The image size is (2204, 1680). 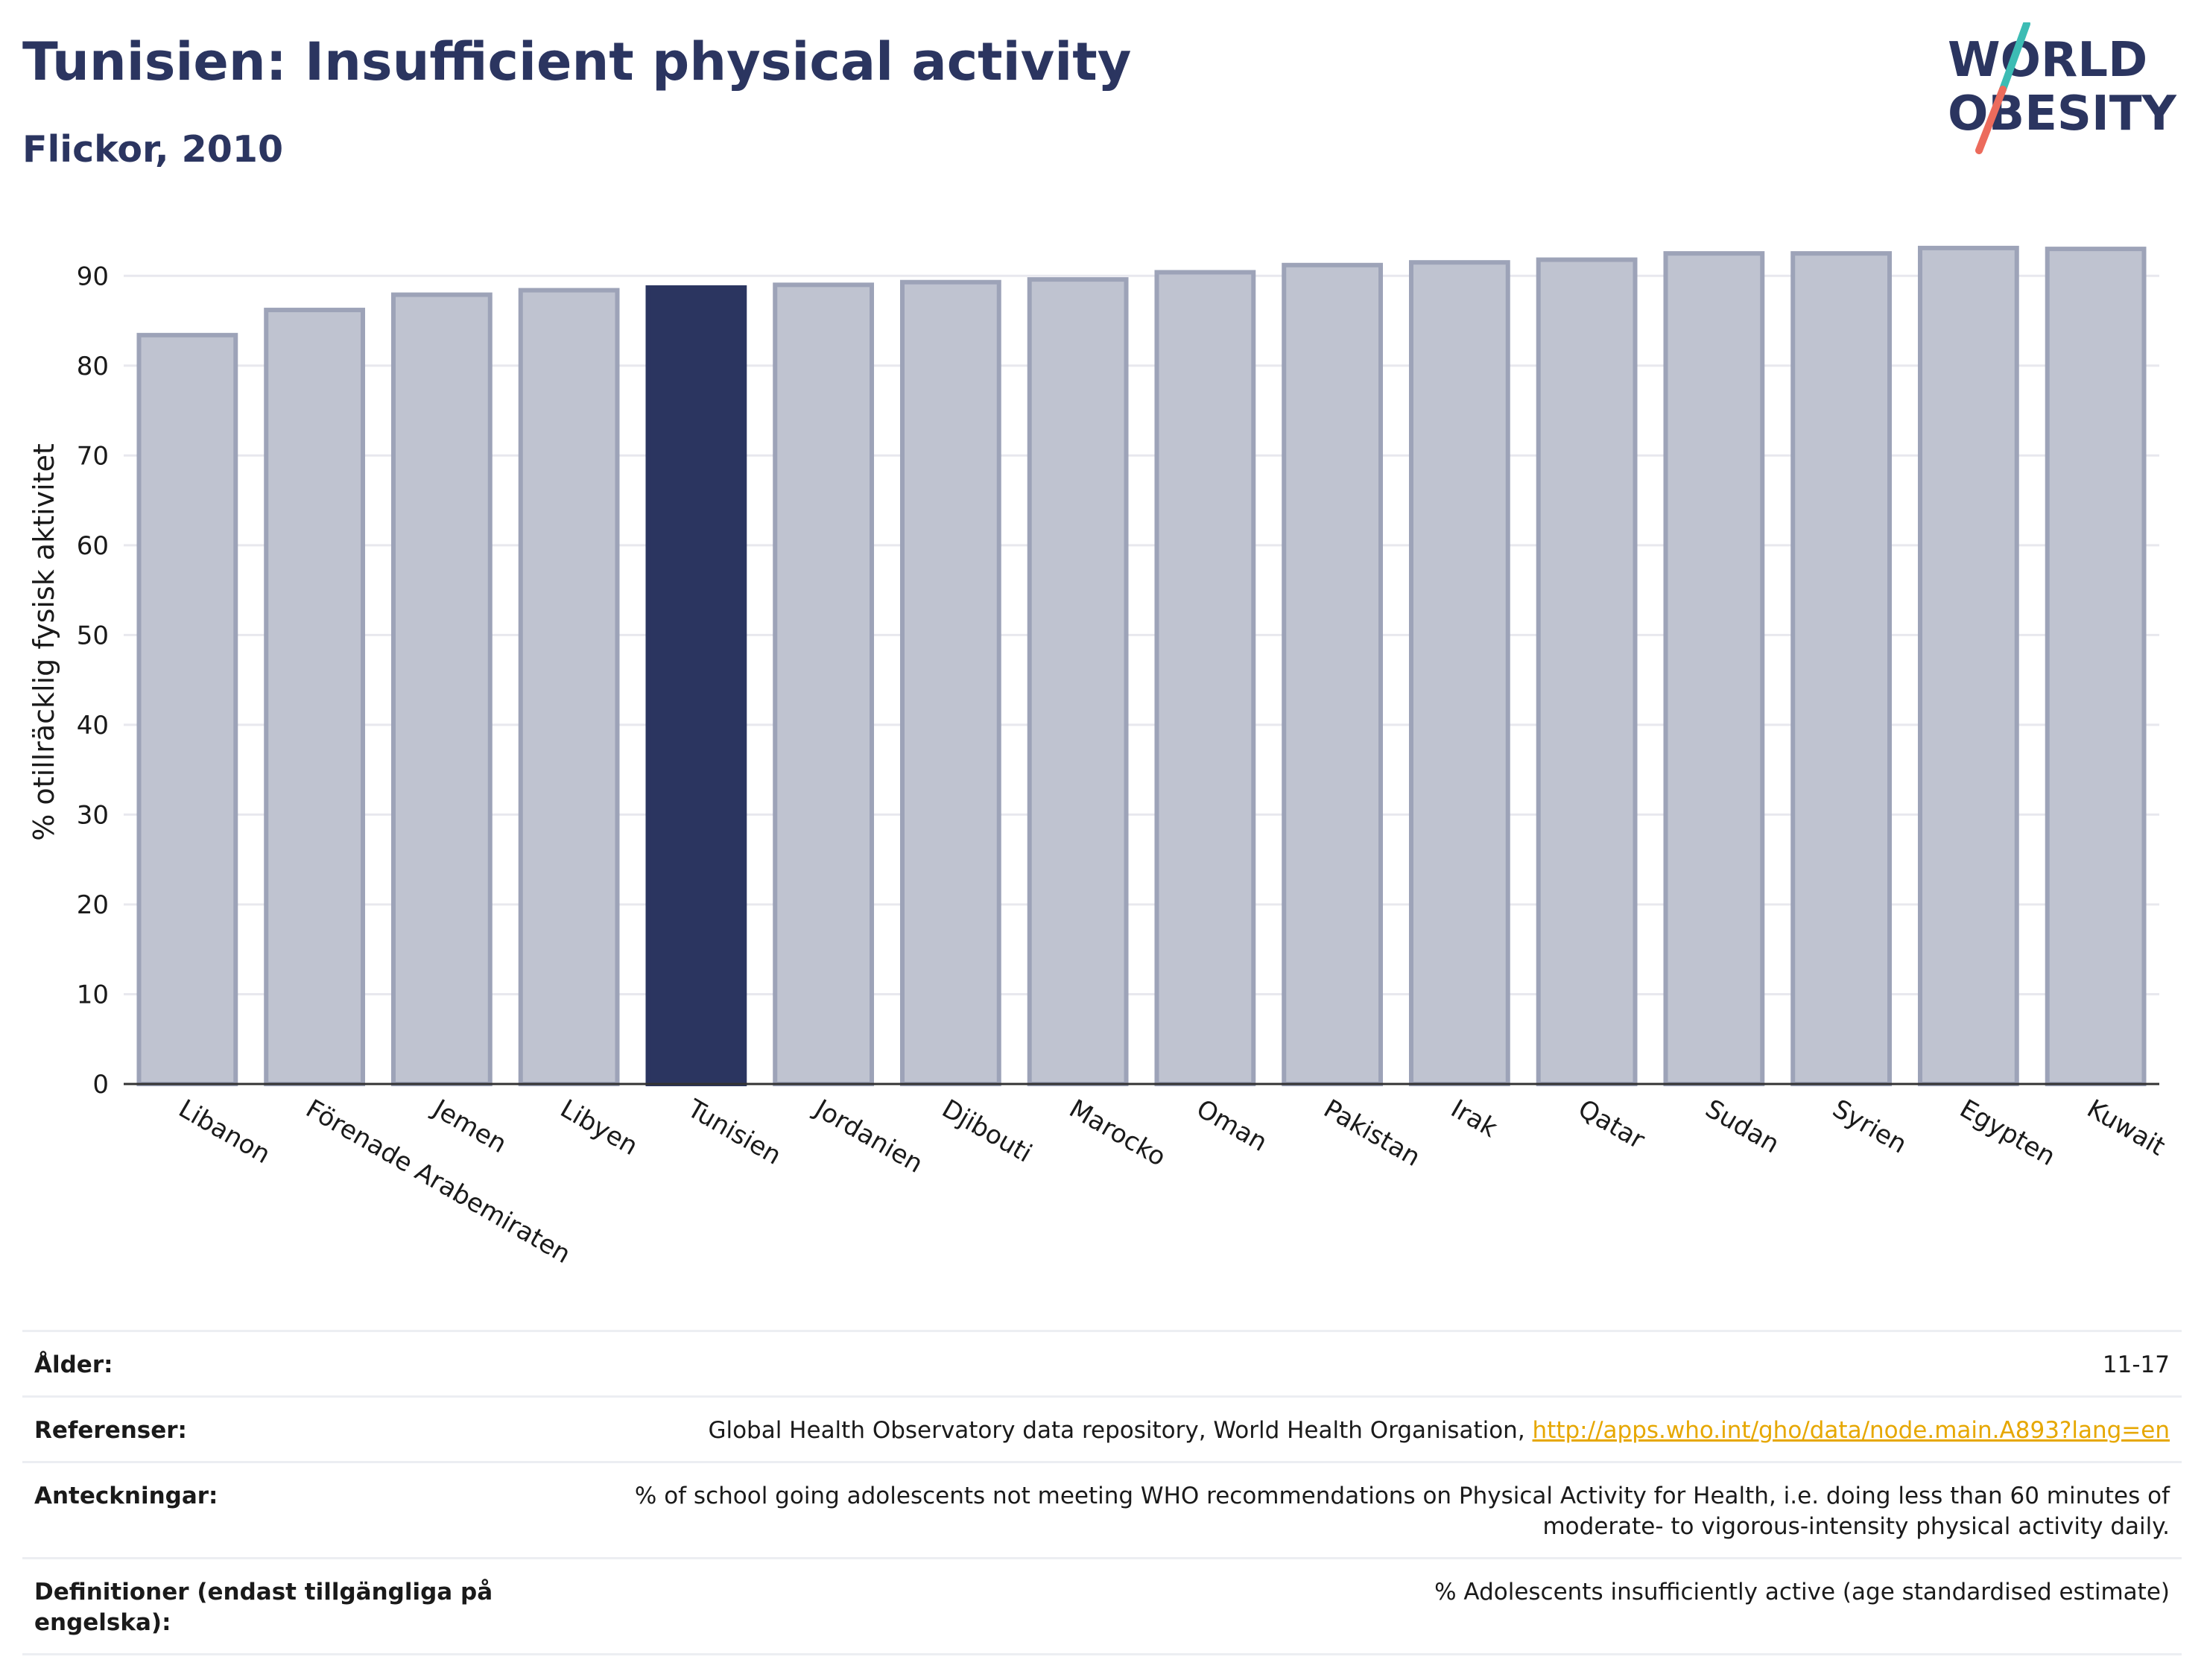 What do you see at coordinates (2096, 667) in the screenshot?
I see `bar-kuwait` at bounding box center [2096, 667].